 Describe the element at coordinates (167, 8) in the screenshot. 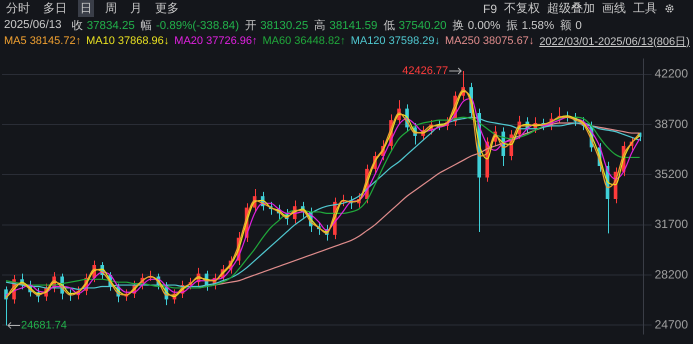

I see `text: 更多` at that location.